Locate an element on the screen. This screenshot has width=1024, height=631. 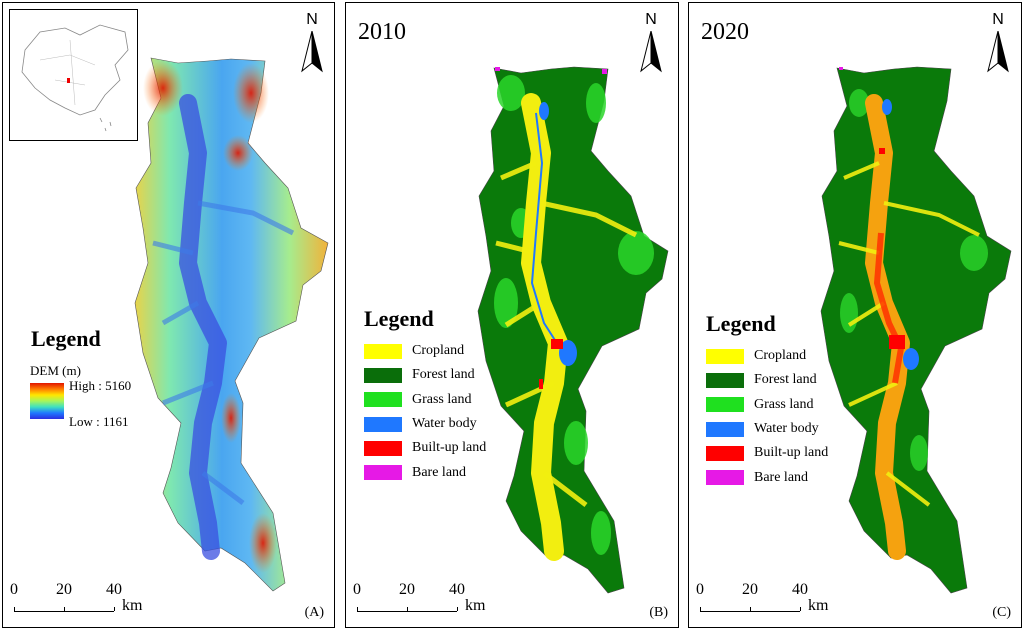
river is located at coordinates (545, 230).